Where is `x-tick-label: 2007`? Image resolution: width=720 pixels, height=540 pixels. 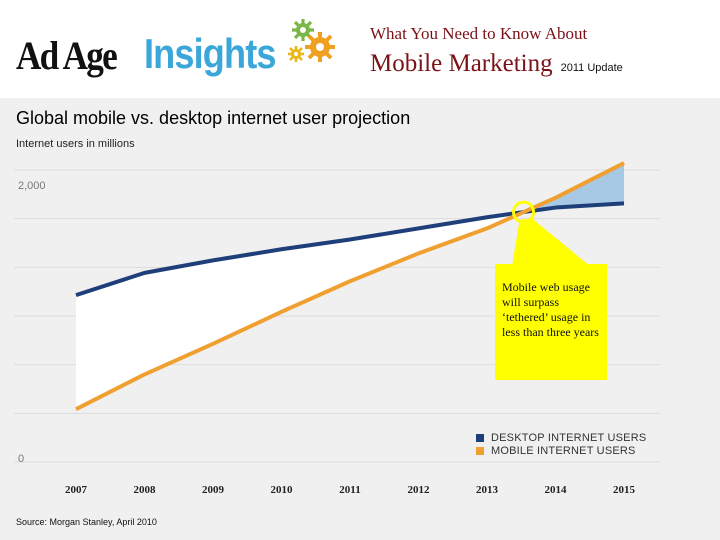 x-tick-label: 2007 is located at coordinates (76, 490).